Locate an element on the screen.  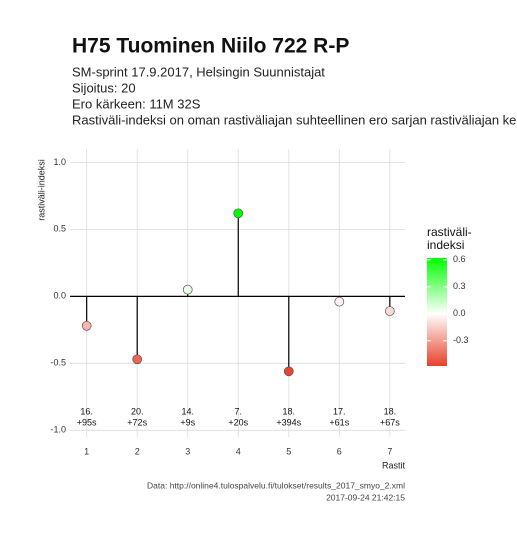
legend-label: 0.3 is located at coordinates (459, 286).